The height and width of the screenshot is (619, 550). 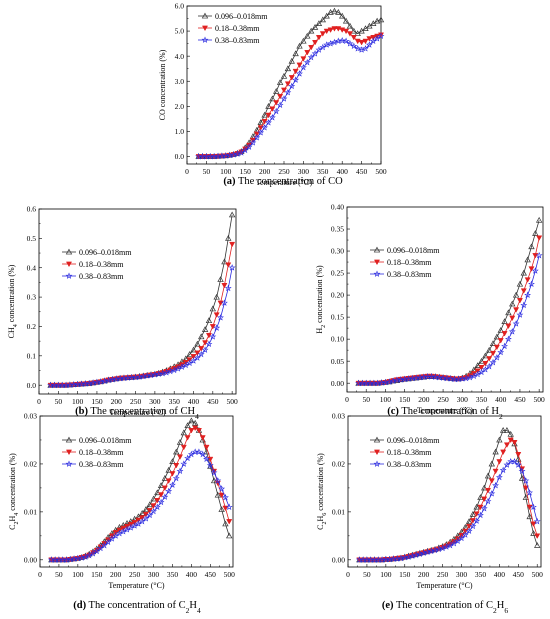 I want to click on x-tick-label: 450, so click(x=519, y=574).